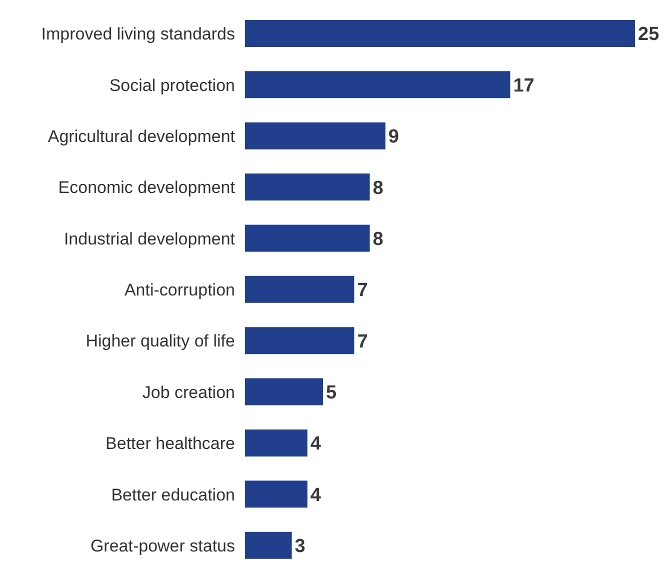  Describe the element at coordinates (170, 444) in the screenshot. I see `y-tick-label: Better healthcare` at that location.